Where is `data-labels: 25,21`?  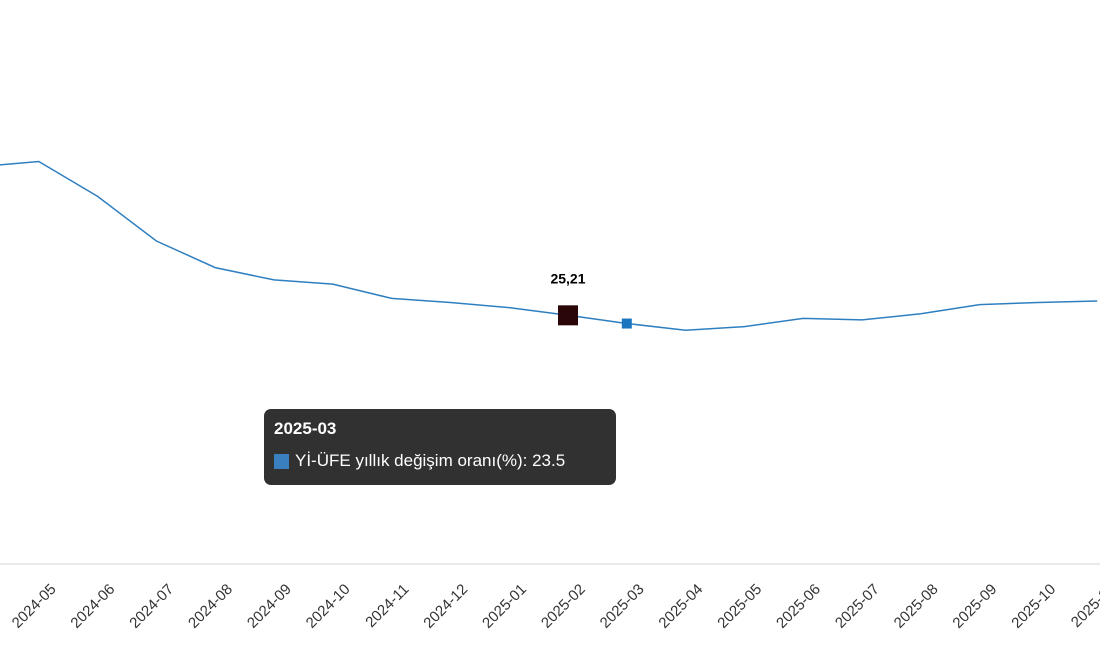
data-labels: 25,21 is located at coordinates (567, 278).